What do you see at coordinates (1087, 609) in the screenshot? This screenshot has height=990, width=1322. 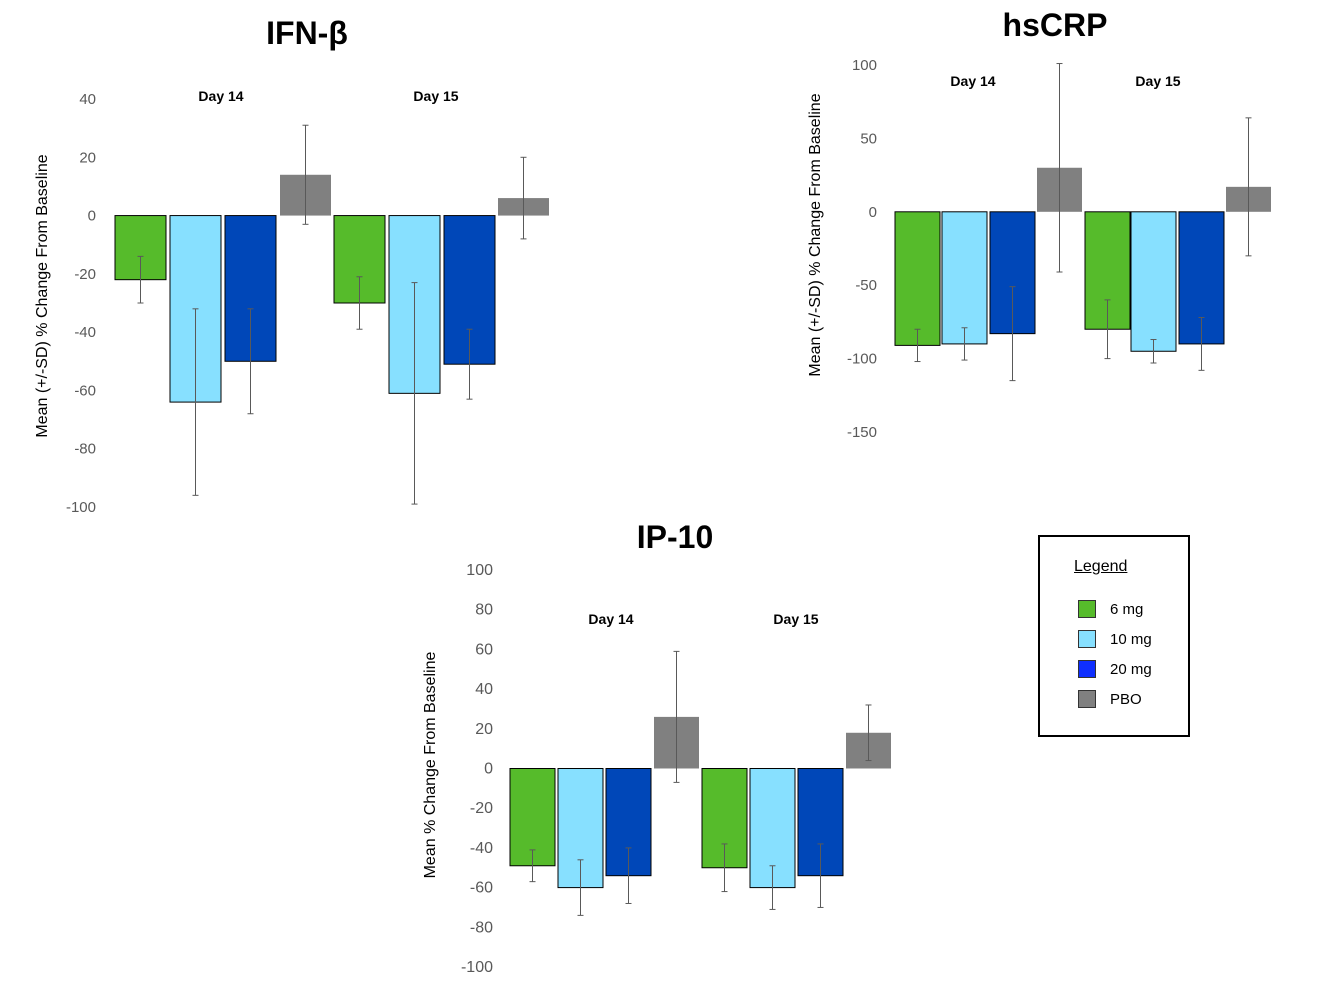 I see `legend-swatch-6mg` at bounding box center [1087, 609].